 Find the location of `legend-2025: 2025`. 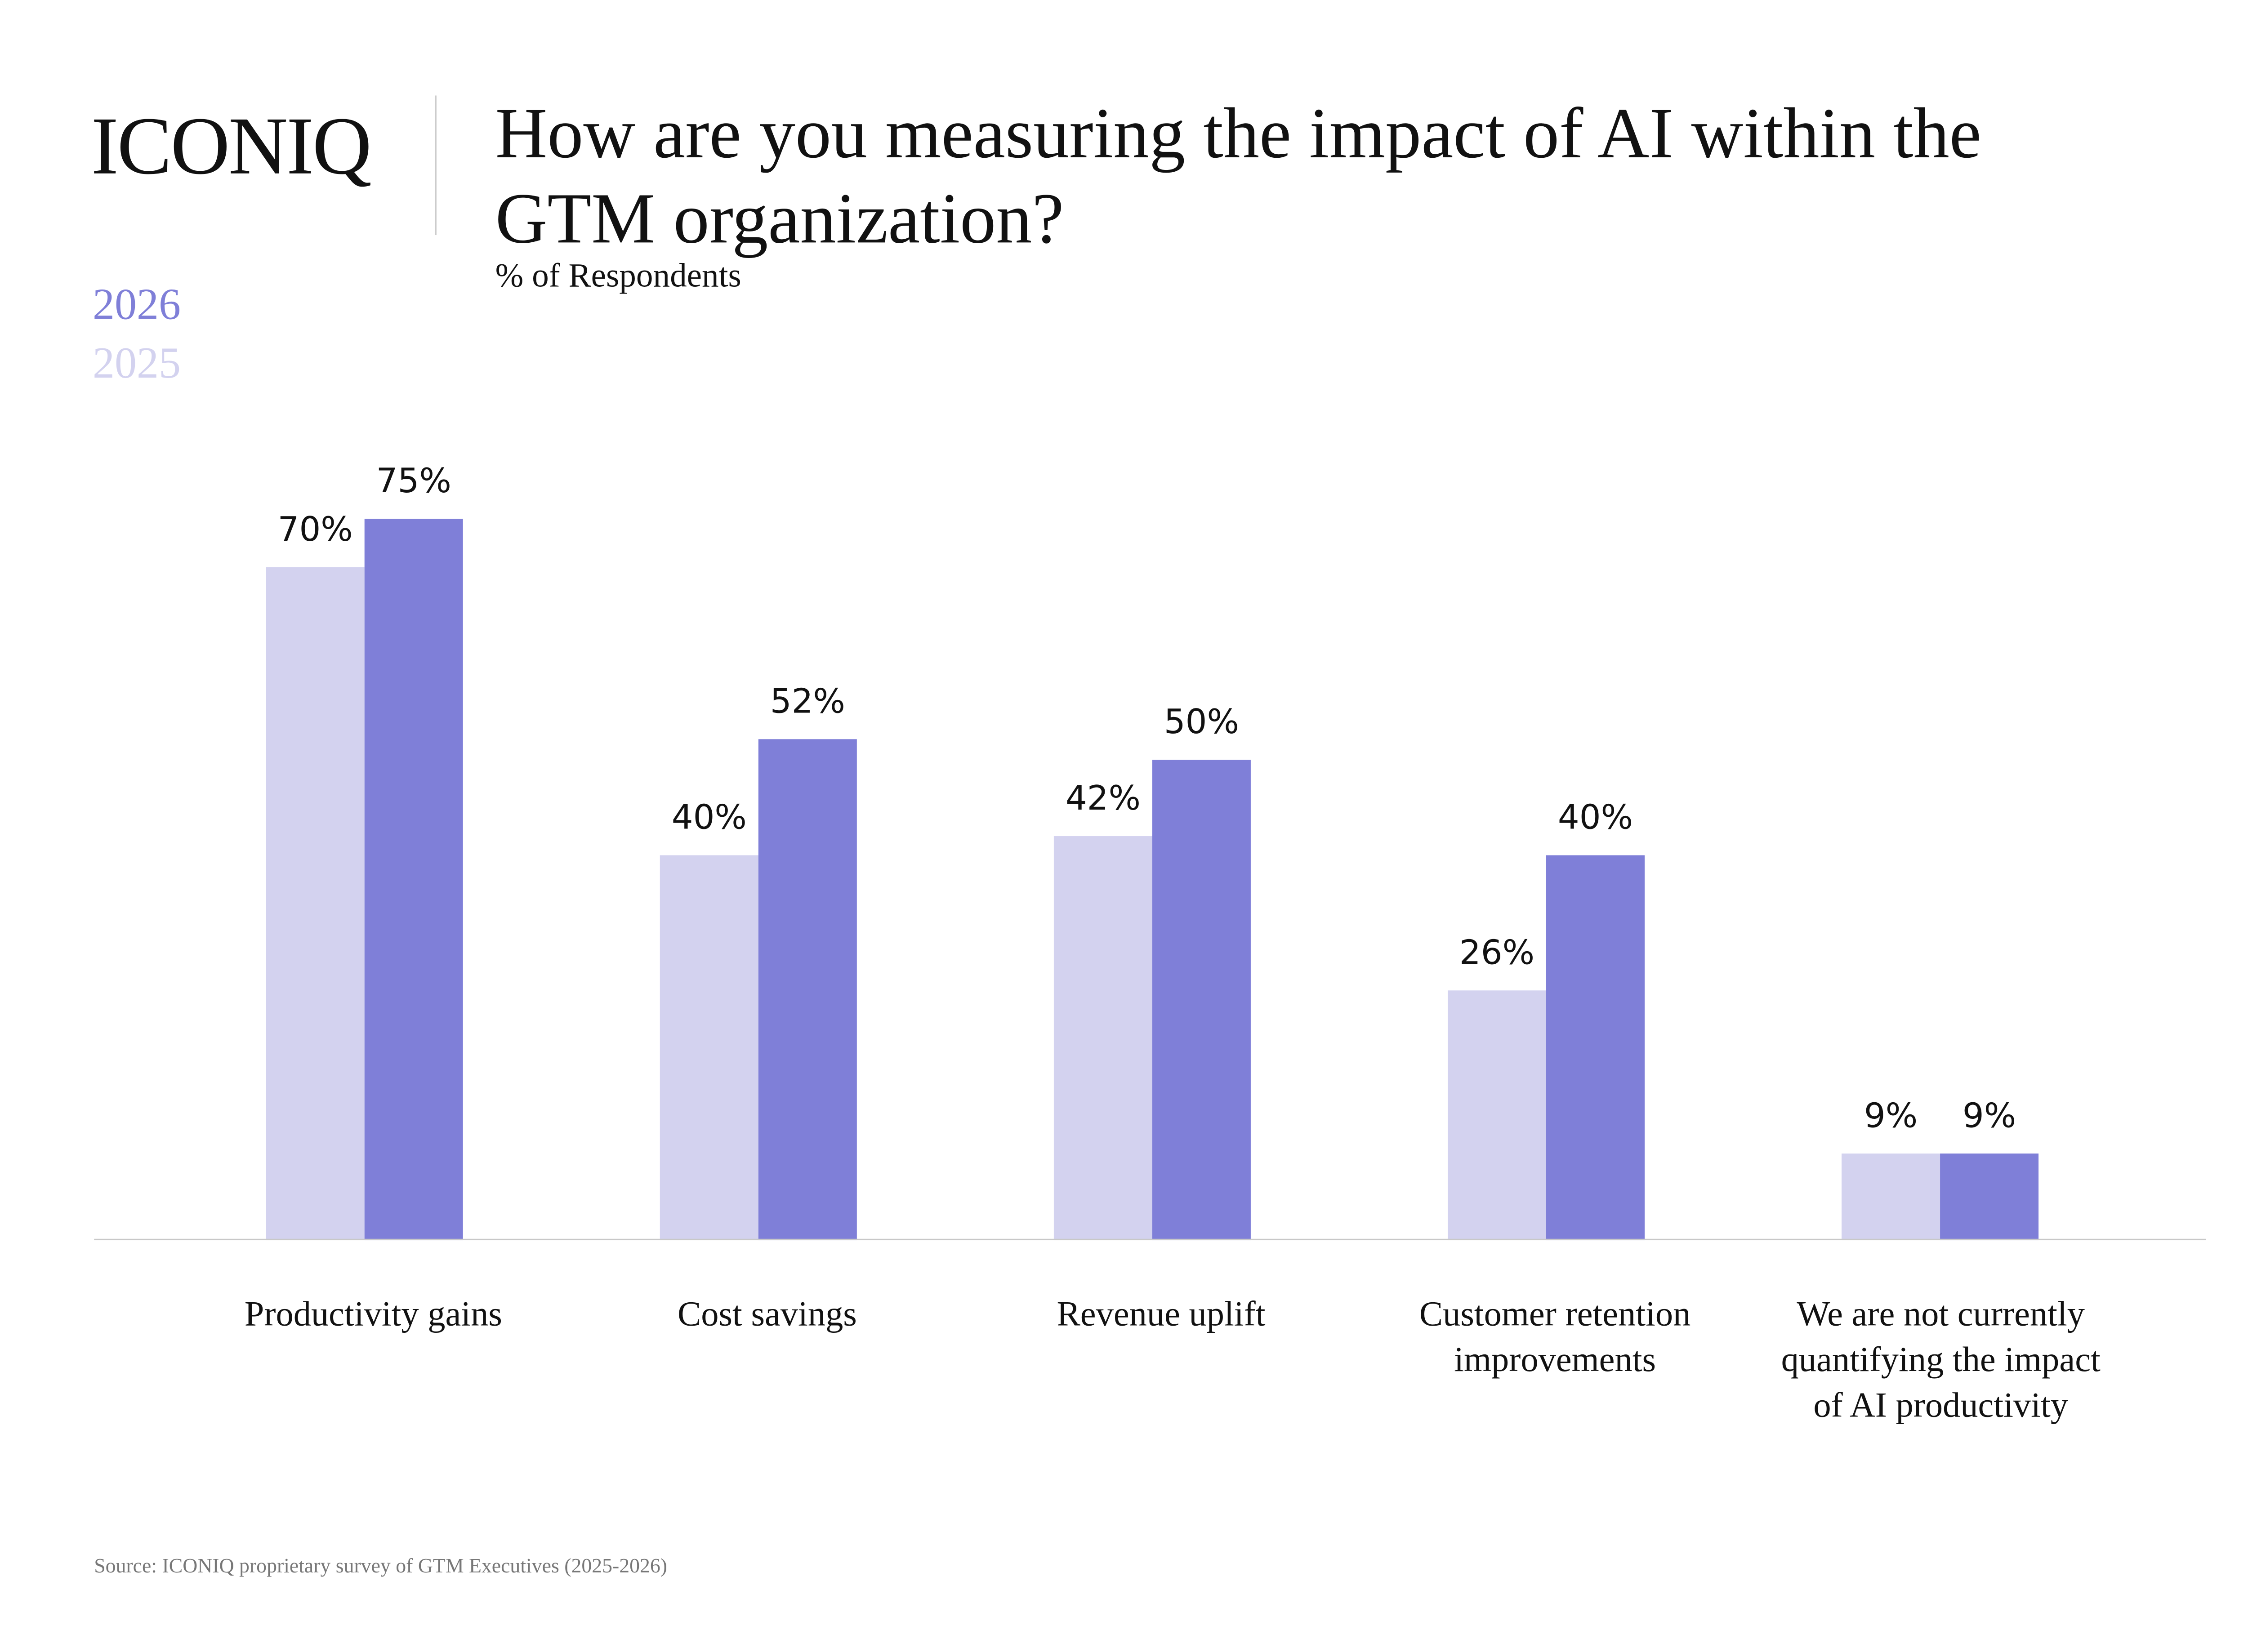

legend-2025: 2025 is located at coordinates (136, 363).